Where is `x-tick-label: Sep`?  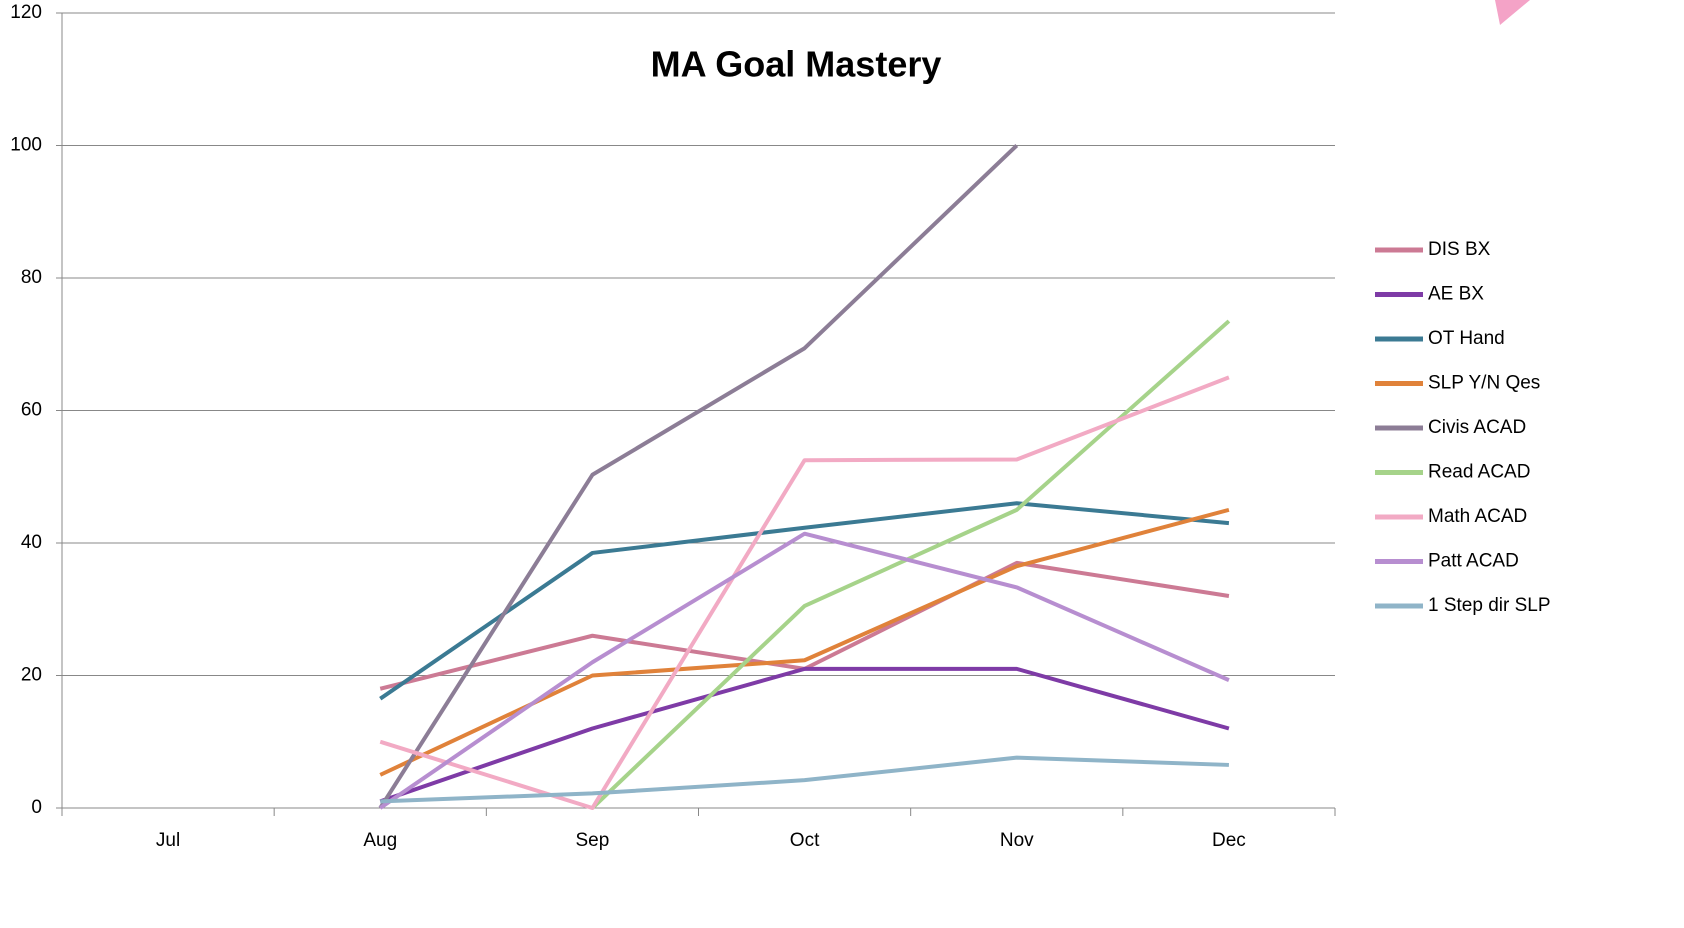
x-tick-label: Sep is located at coordinates (593, 840).